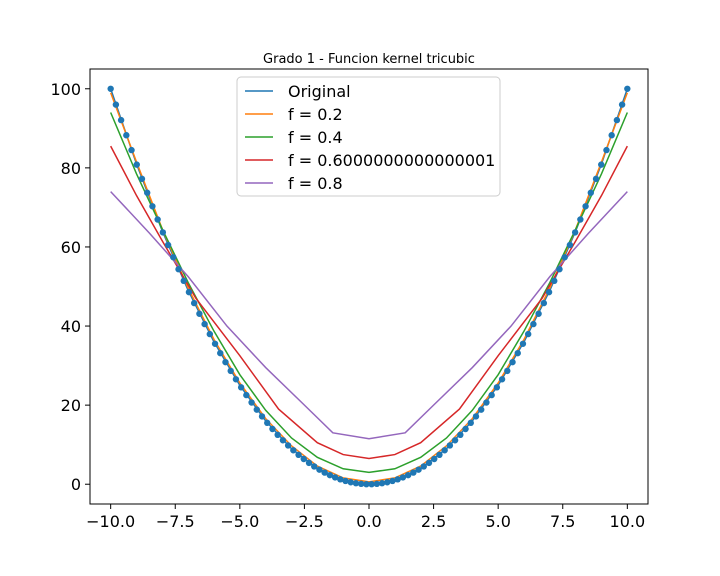 Image resolution: width=720 pixels, height=576 pixels. I want to click on legend-label-3: f = 0.6000000000000001, so click(391, 160).